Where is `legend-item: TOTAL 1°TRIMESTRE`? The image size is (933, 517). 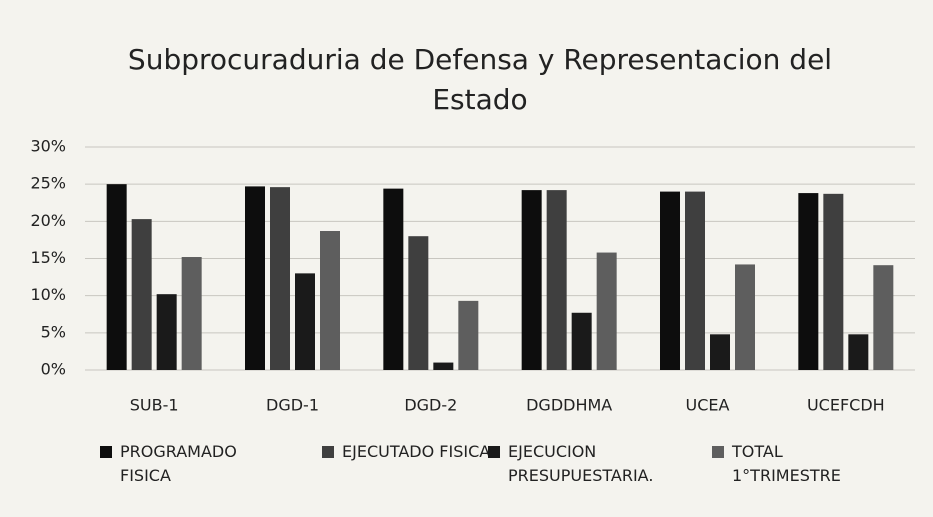
legend-item: TOTAL 1°TRIMESTRE is located at coordinates (797, 464).